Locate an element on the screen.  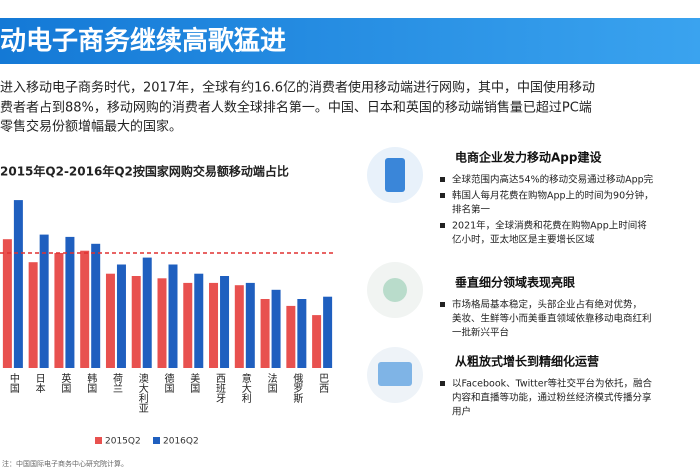
x-tick-label: 德国 is located at coordinates (168, 383).